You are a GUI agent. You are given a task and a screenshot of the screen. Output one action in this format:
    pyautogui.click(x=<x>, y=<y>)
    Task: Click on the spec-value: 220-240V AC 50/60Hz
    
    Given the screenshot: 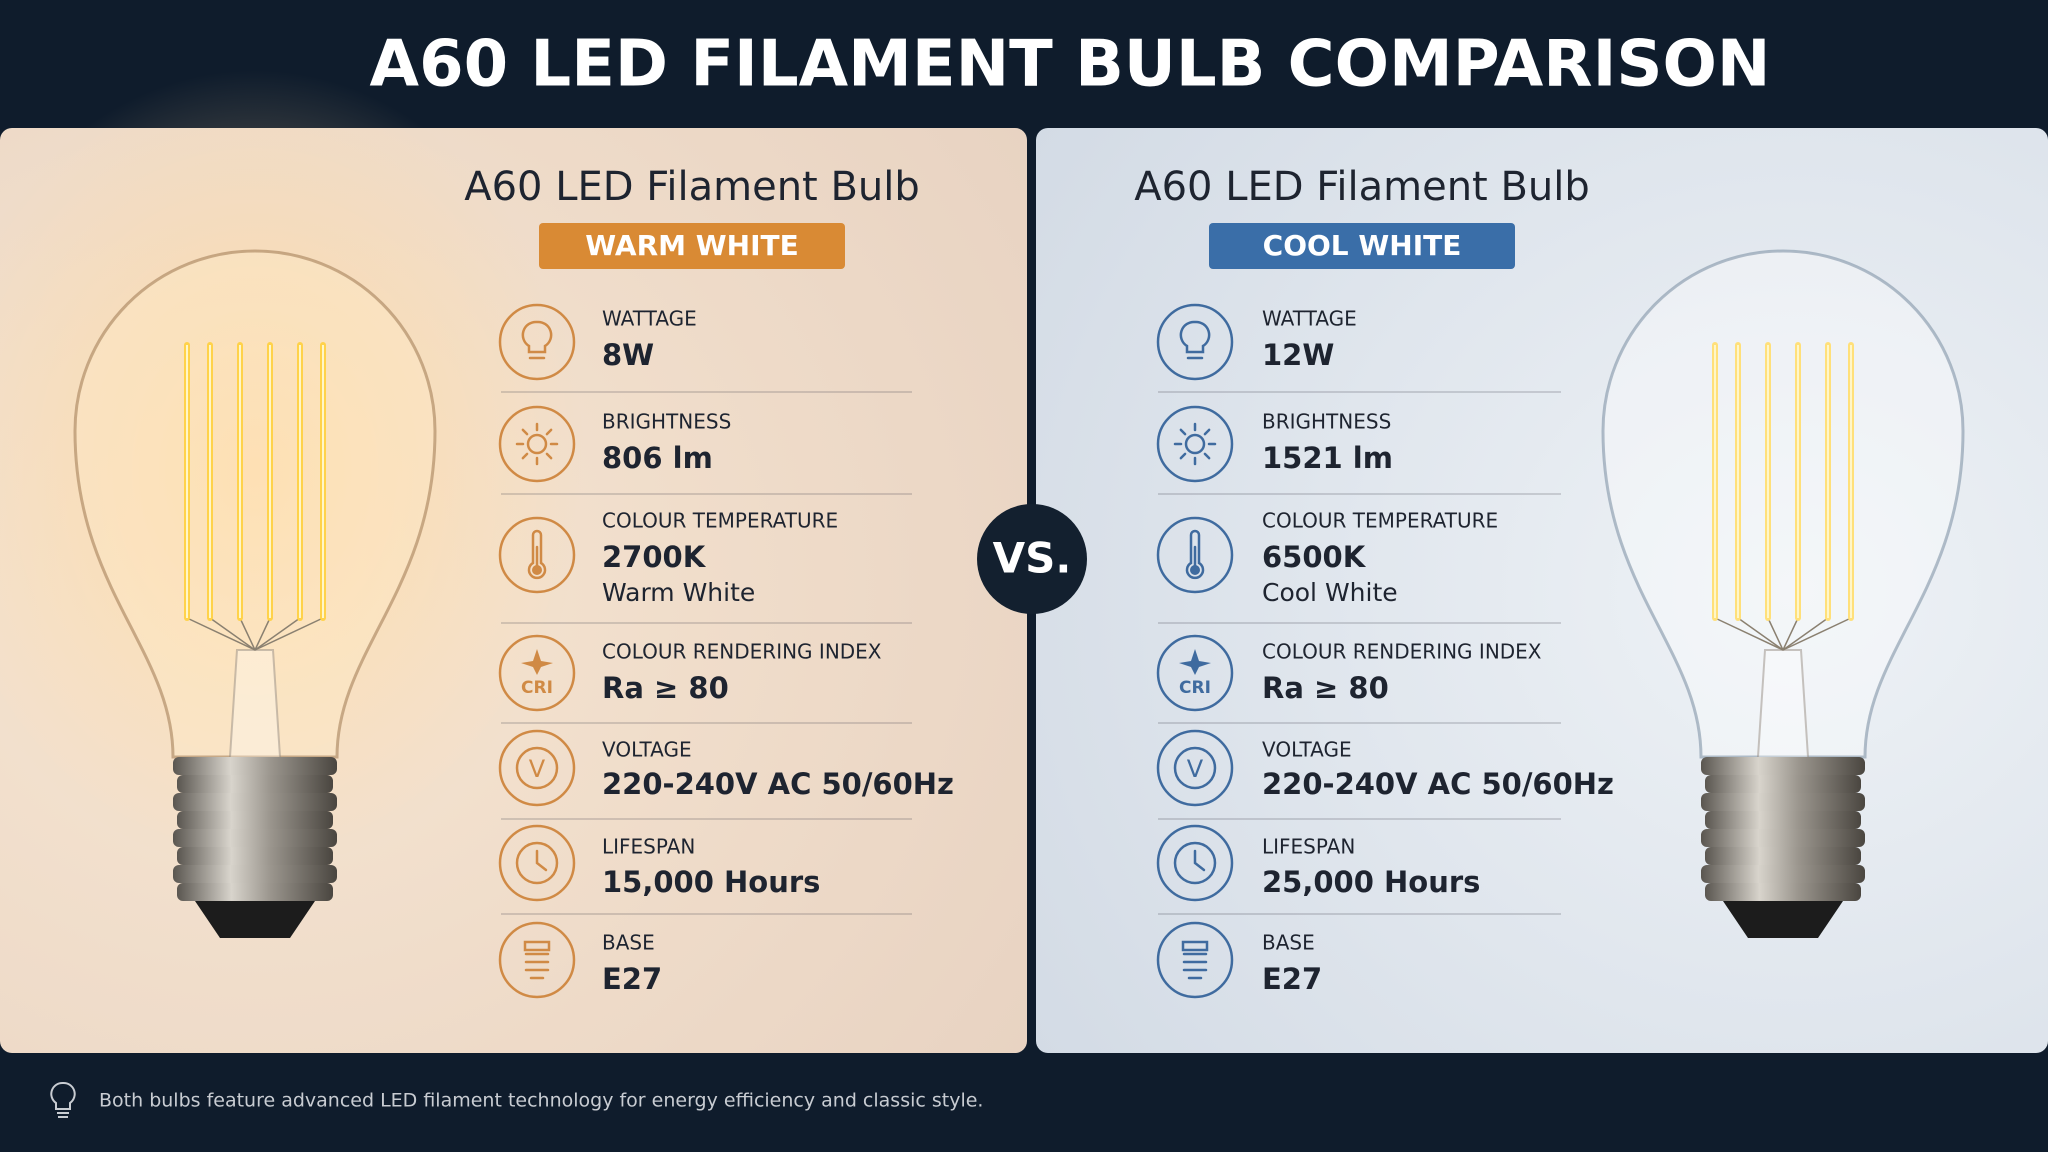 What is the action you would take?
    pyautogui.click(x=1438, y=784)
    